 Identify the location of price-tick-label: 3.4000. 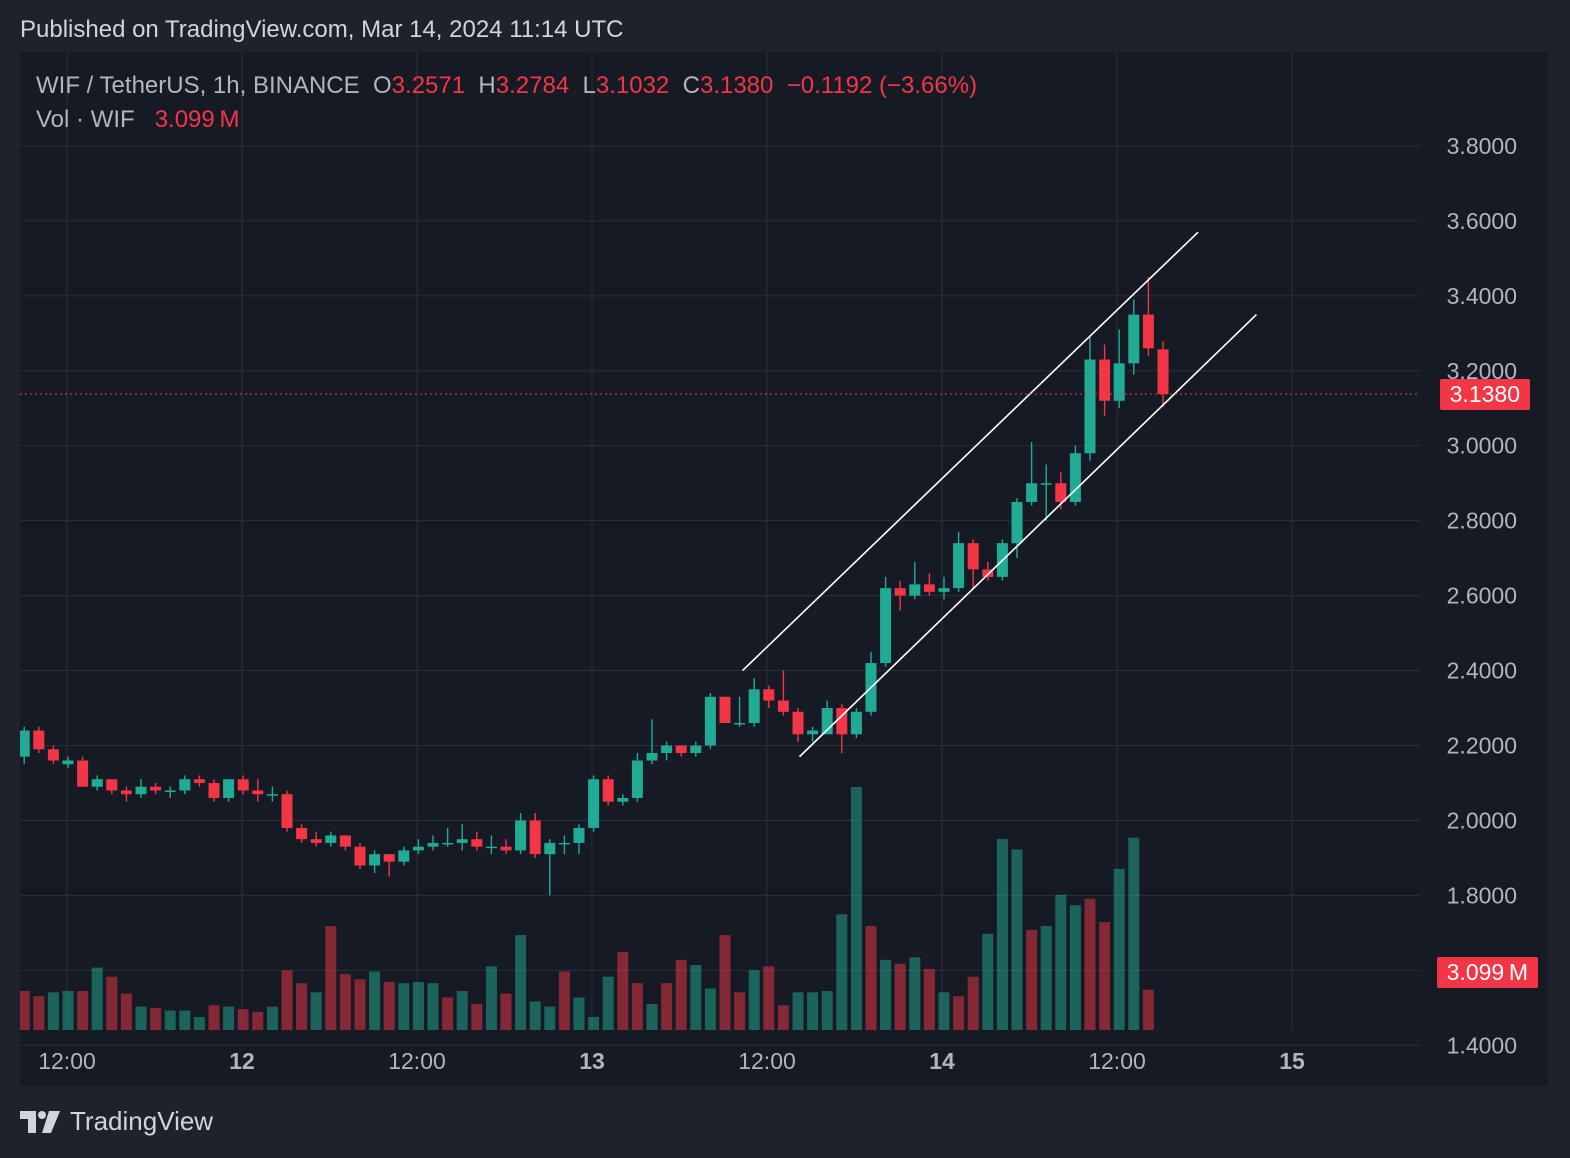
(1482, 296).